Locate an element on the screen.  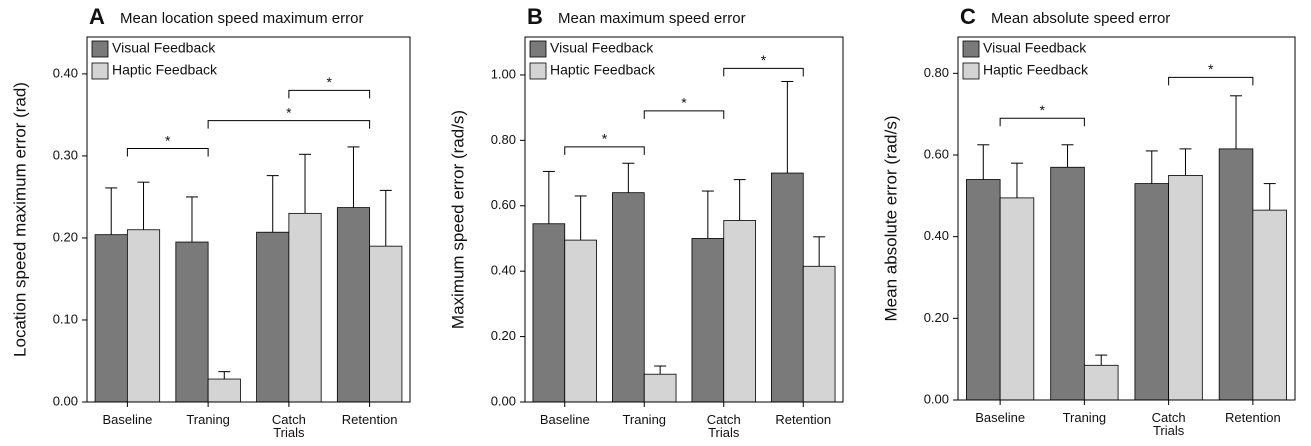
chart-title: Mean location speed maximum error is located at coordinates (241, 18).